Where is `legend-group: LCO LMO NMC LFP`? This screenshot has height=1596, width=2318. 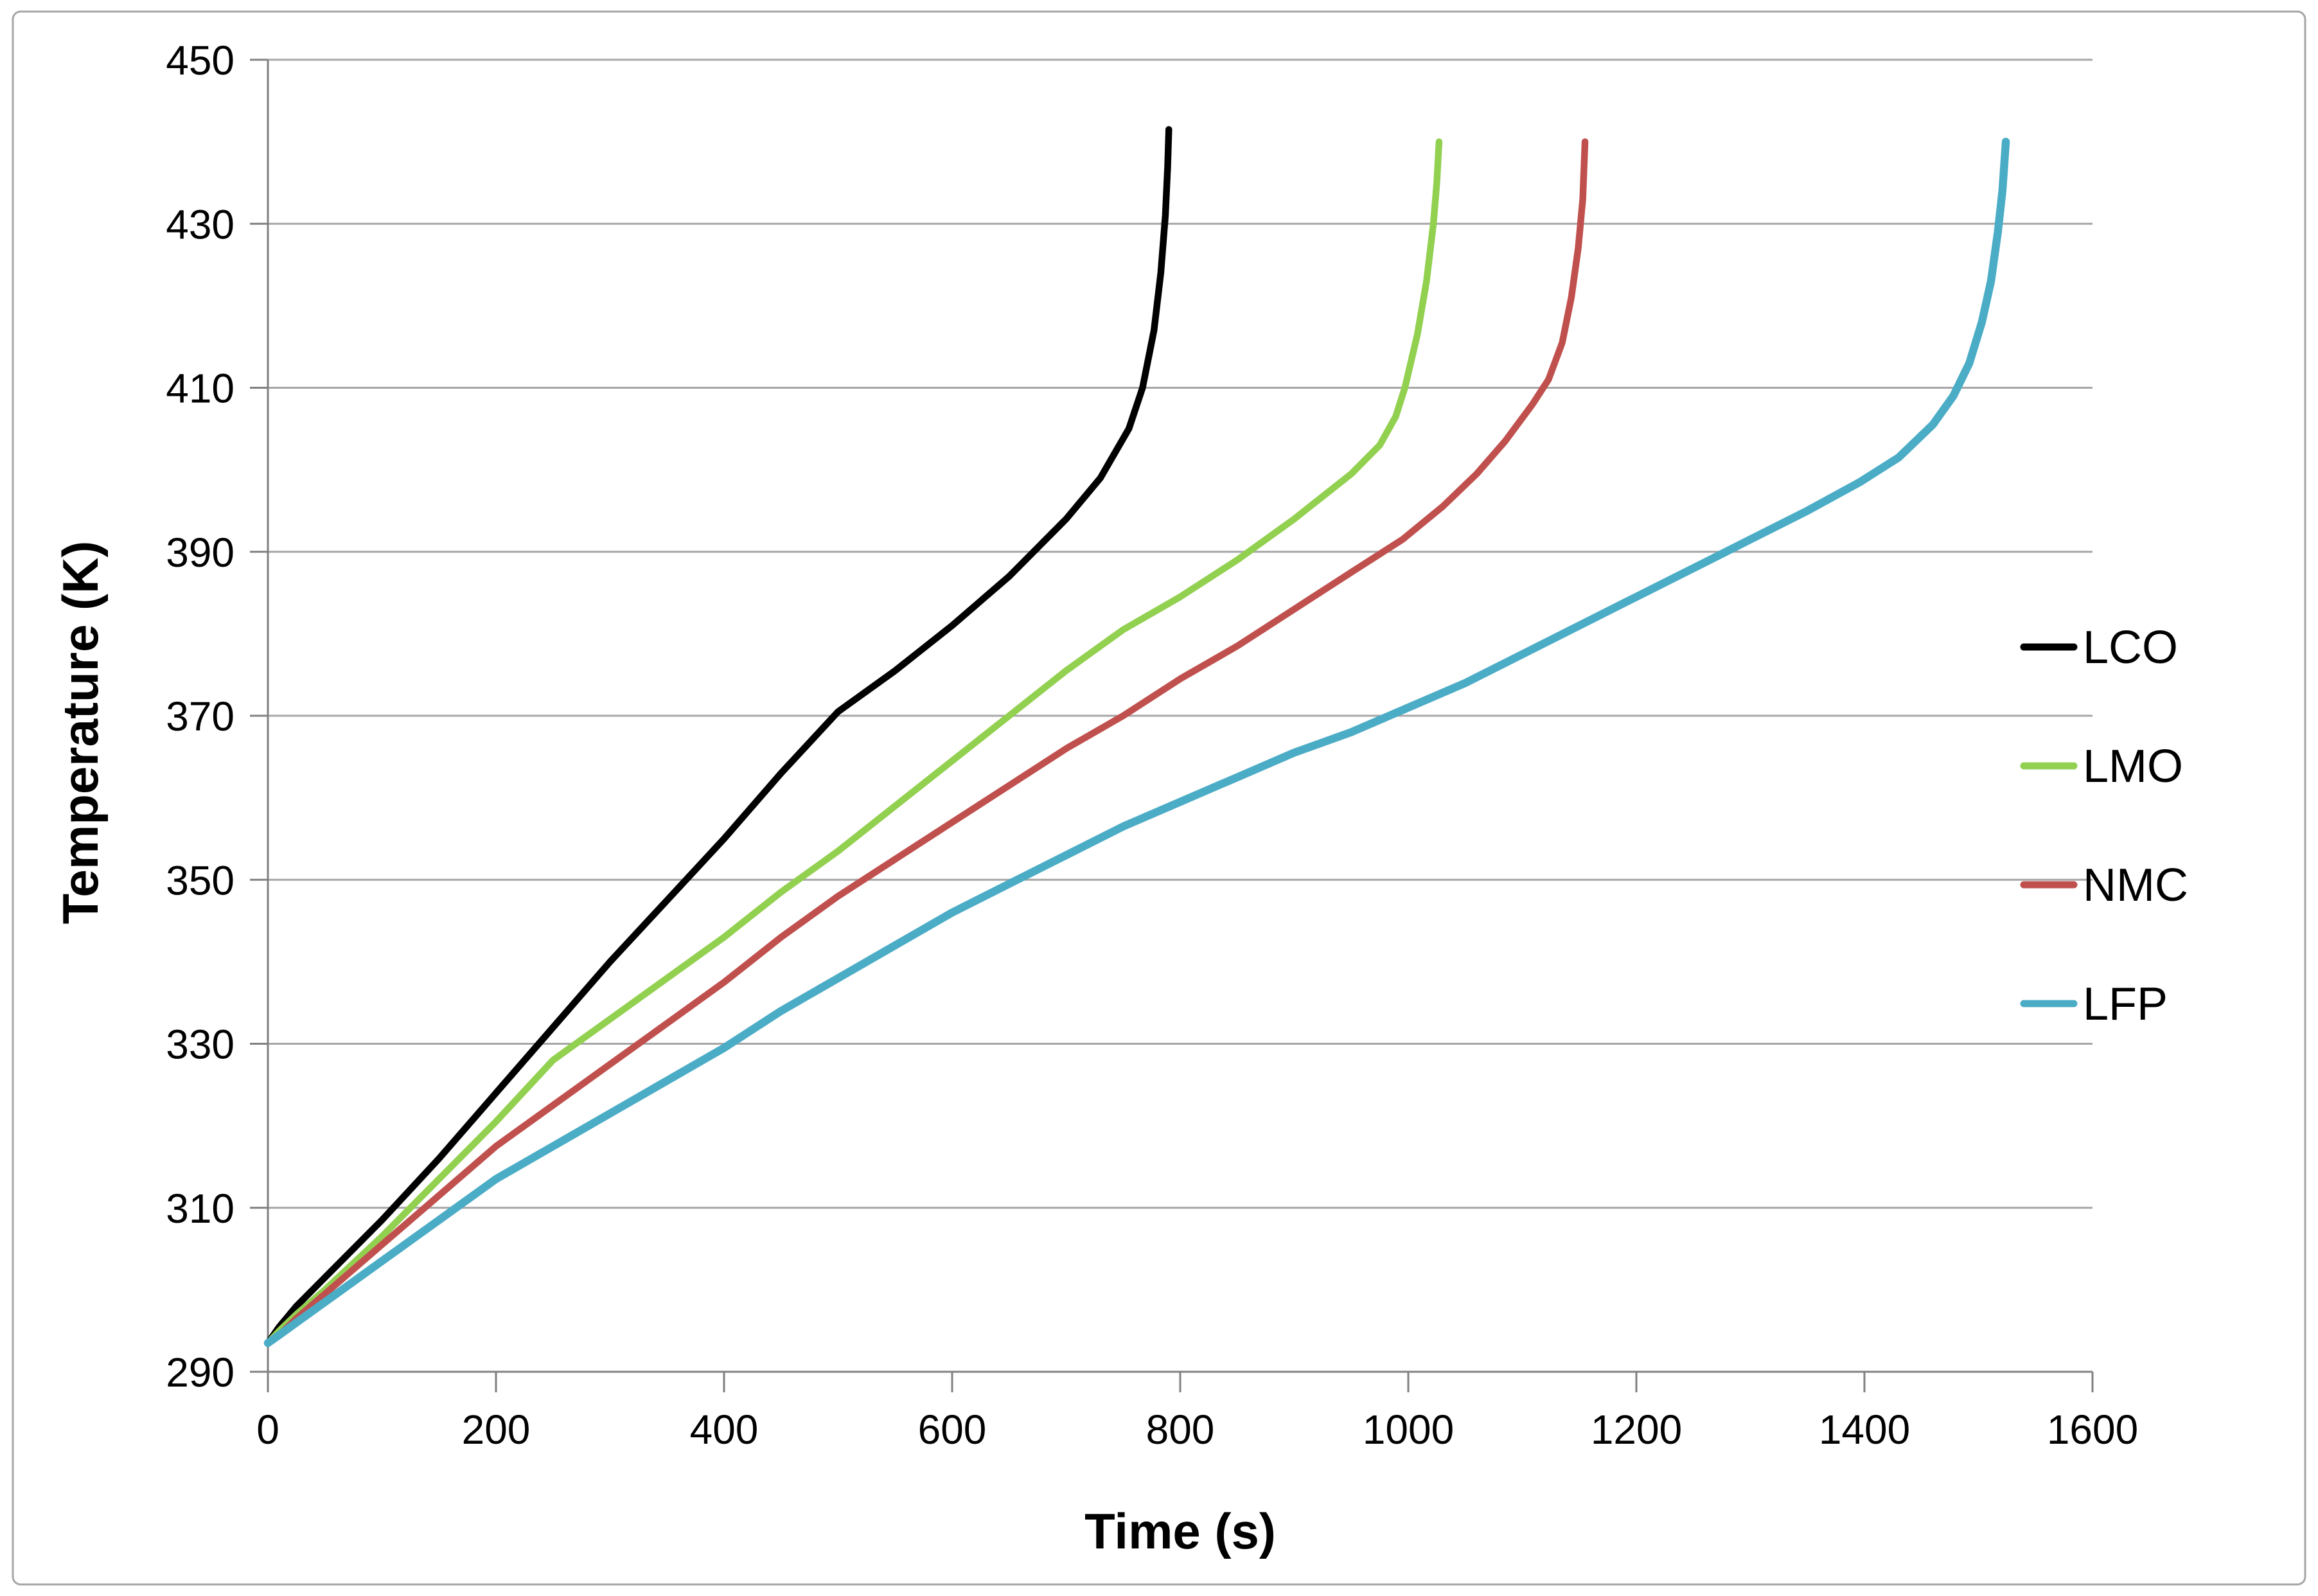
legend-group: LCO LMO NMC LFP is located at coordinates (2104, 826).